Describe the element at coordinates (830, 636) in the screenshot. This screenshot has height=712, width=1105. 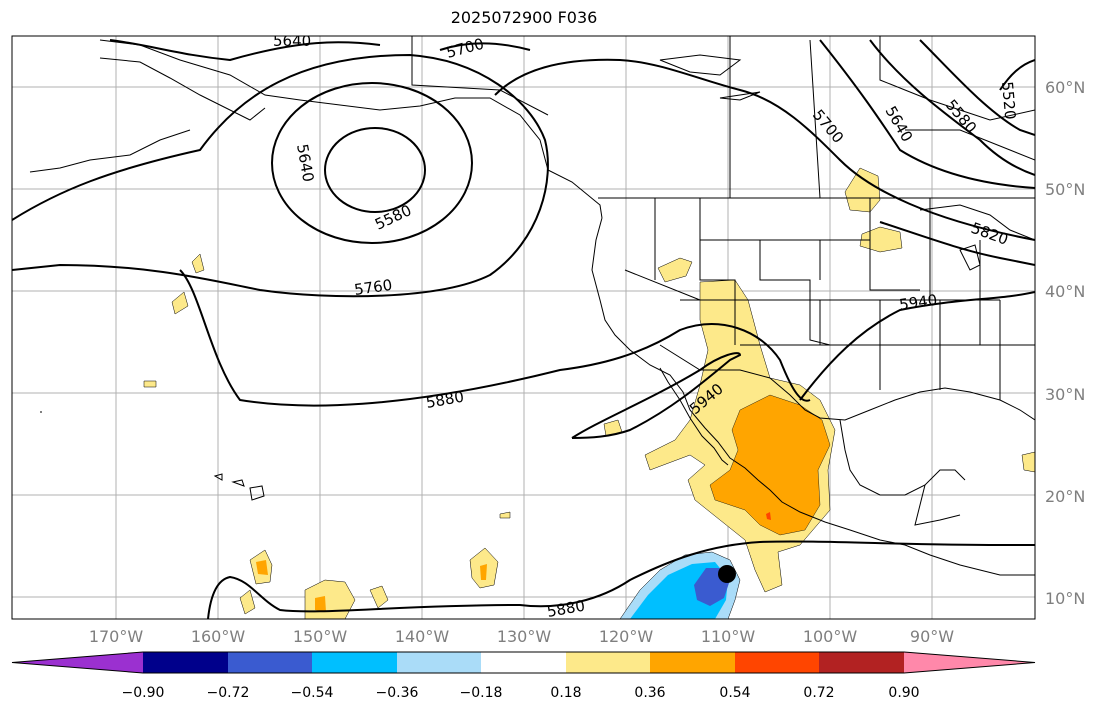
I see `lon-label: 100°W` at that location.